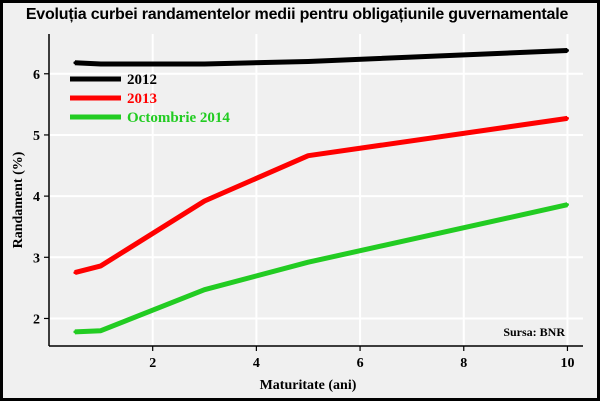  What do you see at coordinates (534, 332) in the screenshot?
I see `source-note: Sursa: BNR` at bounding box center [534, 332].